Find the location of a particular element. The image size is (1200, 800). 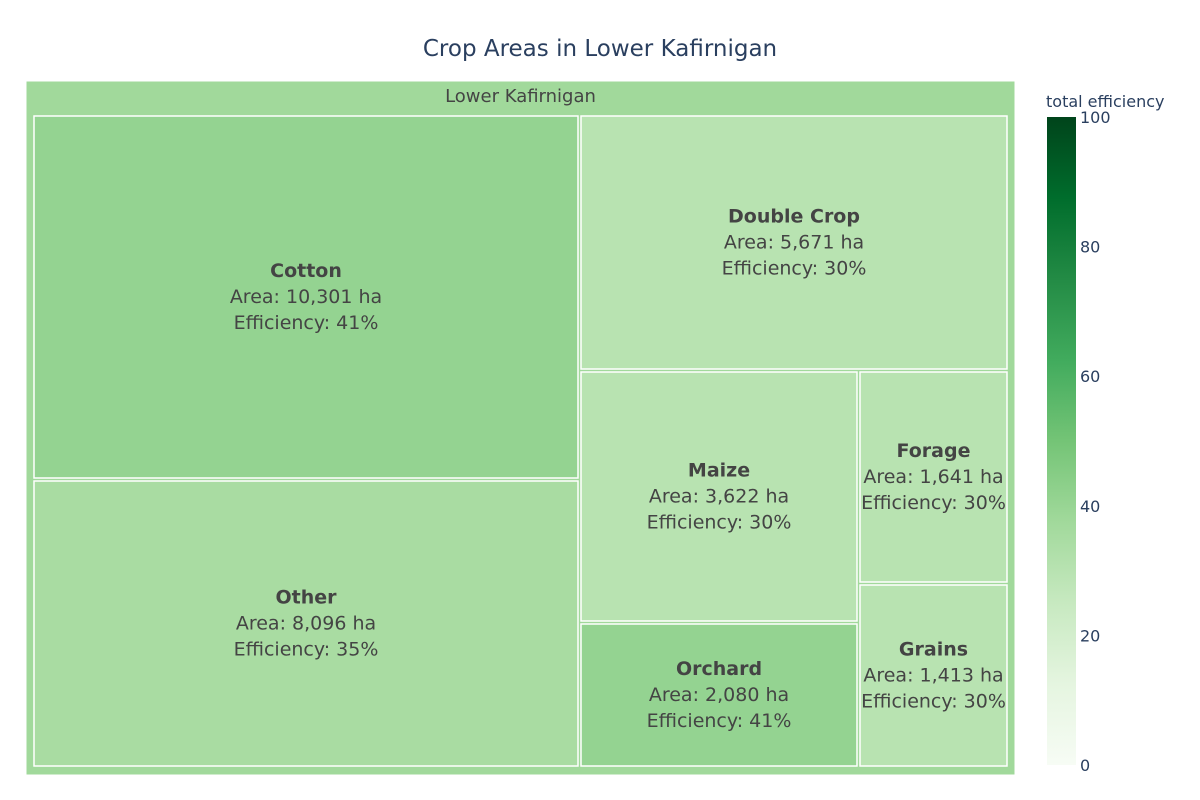

treemap-tile-grains: Grains Area: 1,413 ha Efficiency: 30% is located at coordinates (933, 675).